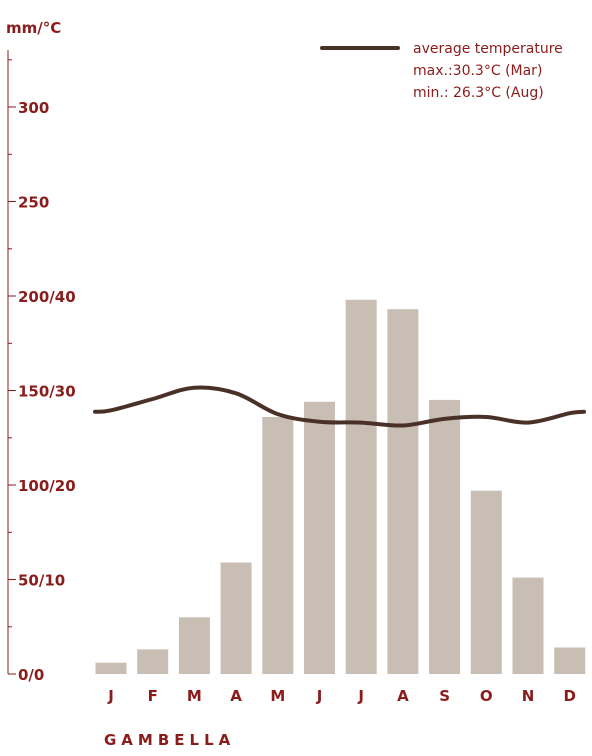 The image size is (592, 756). I want to click on y-tick-label: 250, so click(33, 203).